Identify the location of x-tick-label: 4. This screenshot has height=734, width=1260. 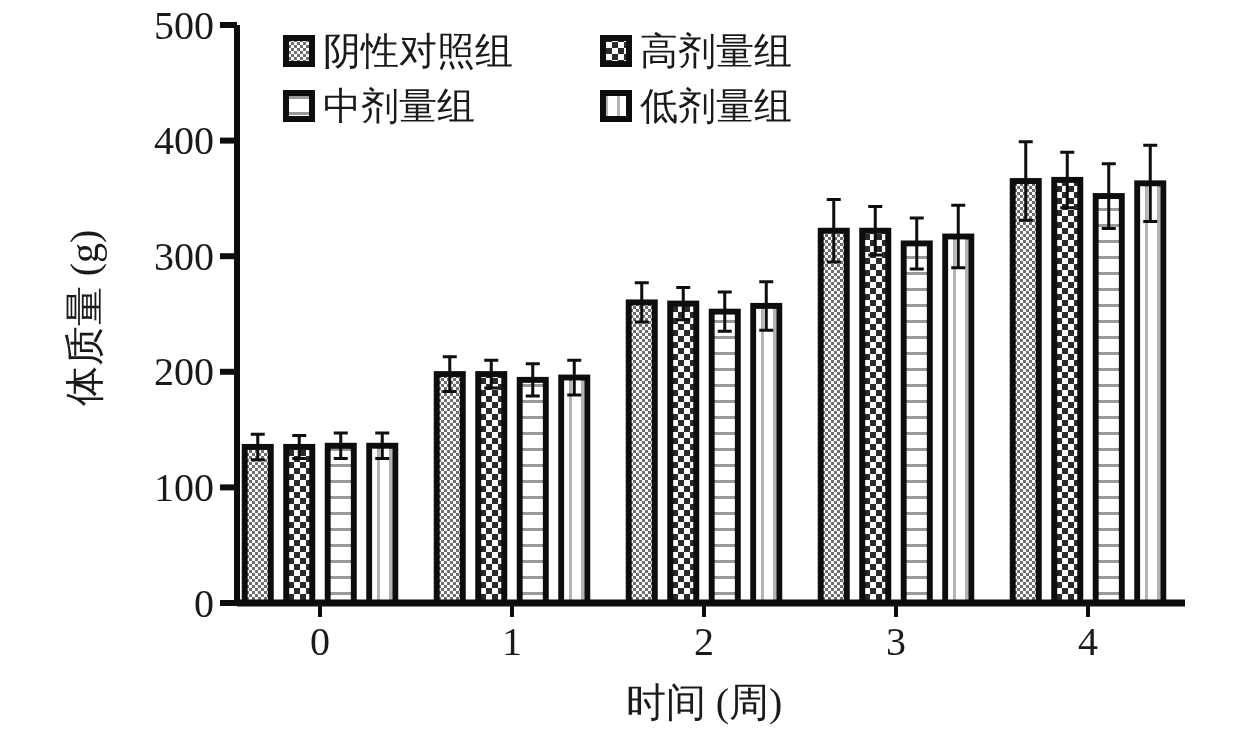
(1088, 641).